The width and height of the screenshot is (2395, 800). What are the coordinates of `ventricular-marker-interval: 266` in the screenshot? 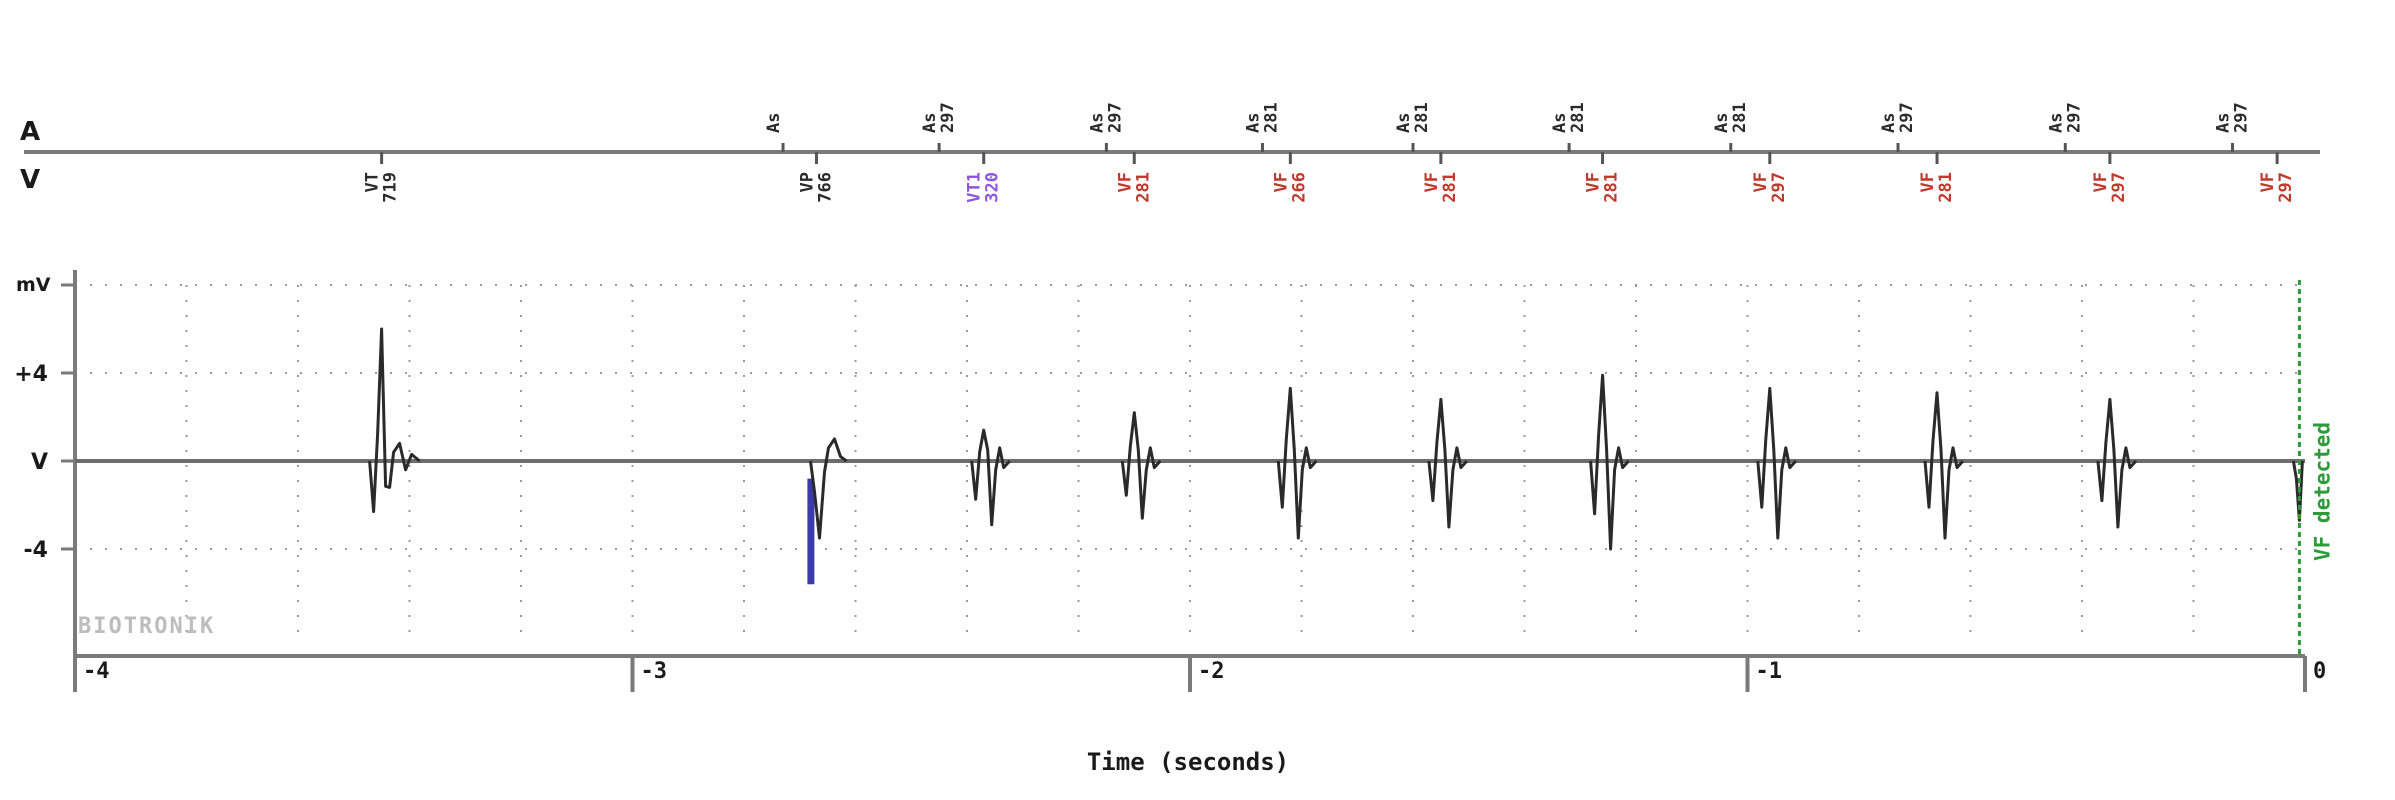 It's located at (1299, 187).